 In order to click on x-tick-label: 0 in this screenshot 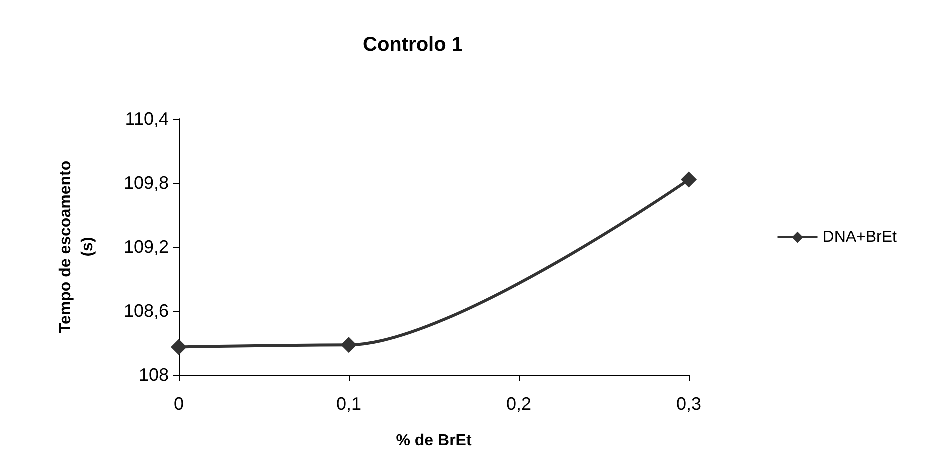, I will do `click(179, 404)`.